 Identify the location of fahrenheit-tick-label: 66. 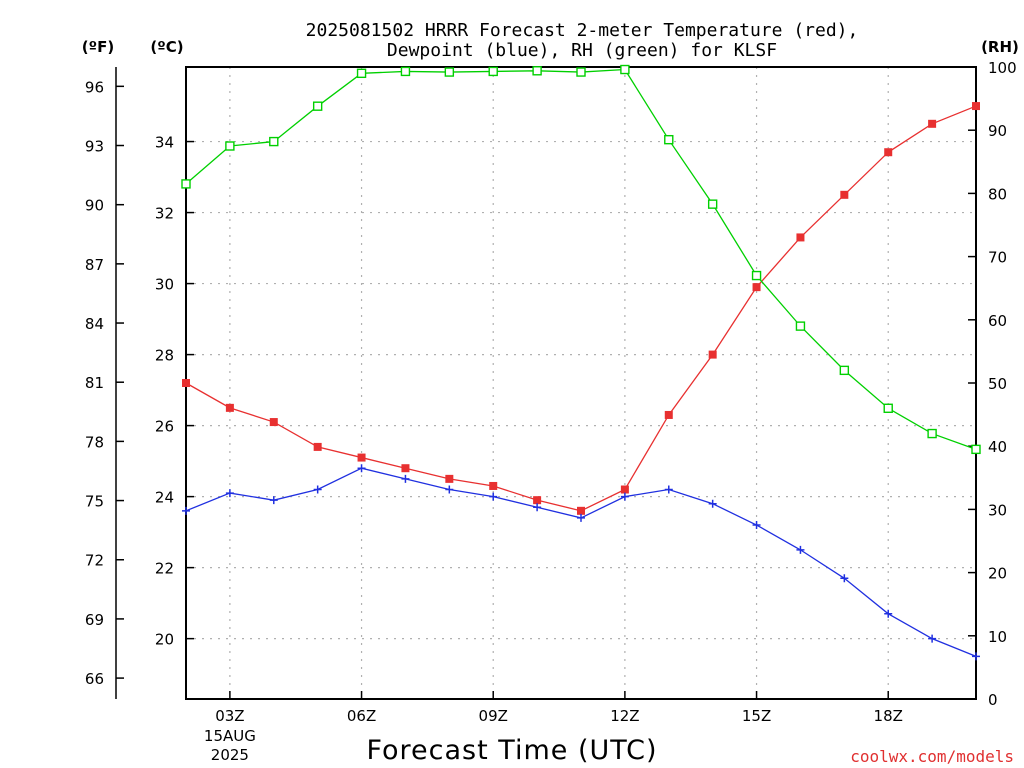
(94, 679).